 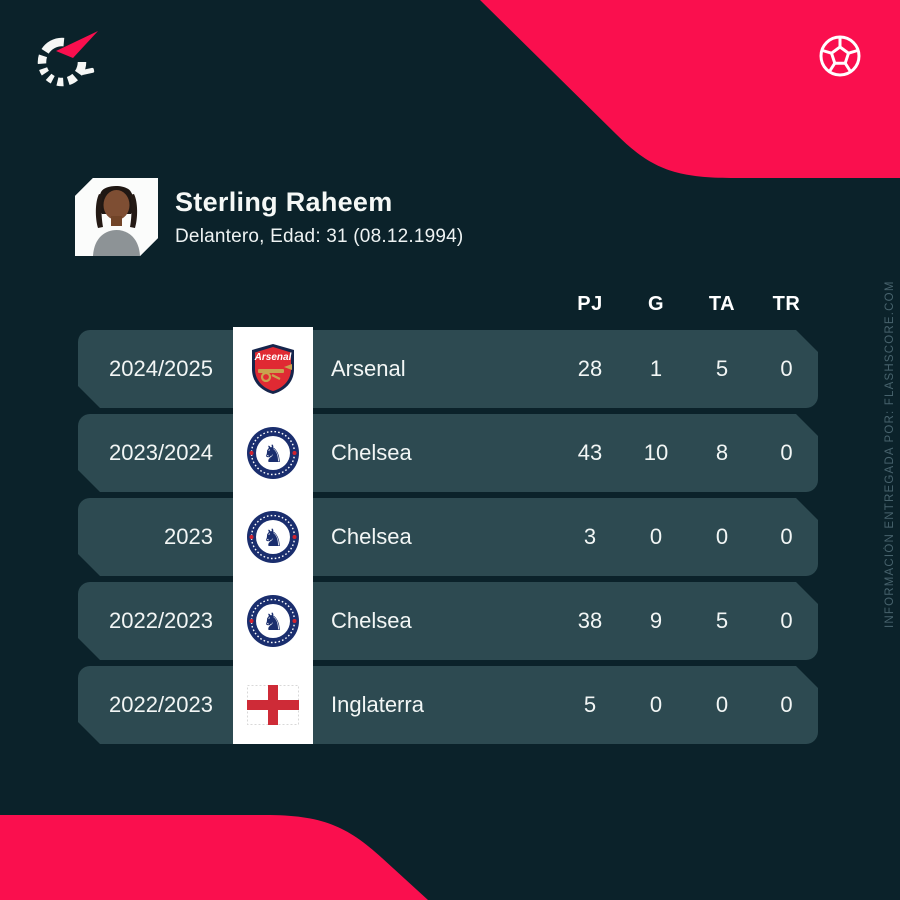 I want to click on stat-ta: 8, so click(x=722, y=452).